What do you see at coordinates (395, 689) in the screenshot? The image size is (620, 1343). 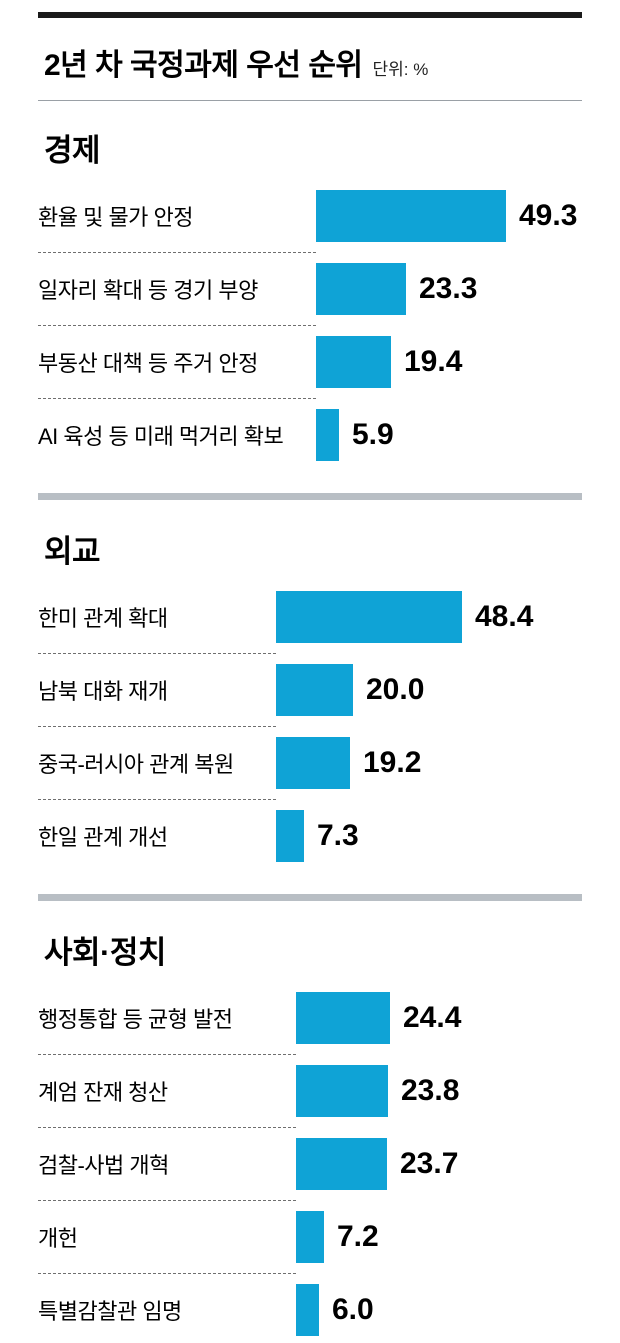 I see `bar-value: 20.0` at bounding box center [395, 689].